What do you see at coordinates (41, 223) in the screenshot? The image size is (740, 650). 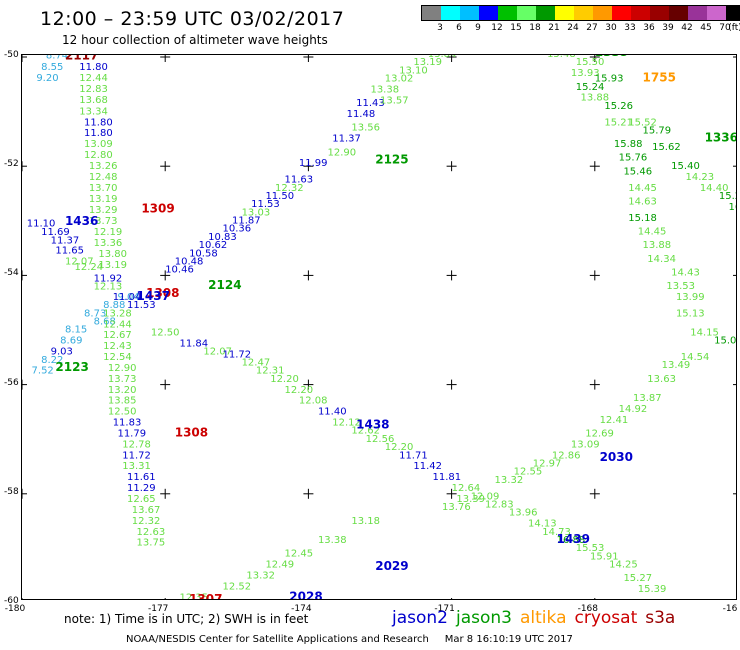 I see `wave-height-value: 11.10` at bounding box center [41, 223].